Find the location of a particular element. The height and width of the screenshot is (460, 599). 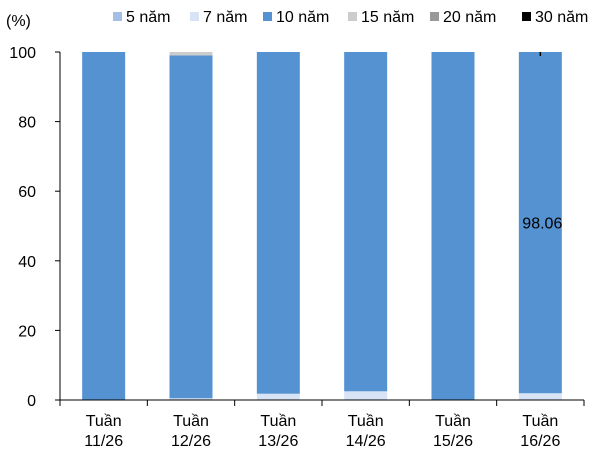

legend-item-5-n-m: 5 năm is located at coordinates (141, 17).